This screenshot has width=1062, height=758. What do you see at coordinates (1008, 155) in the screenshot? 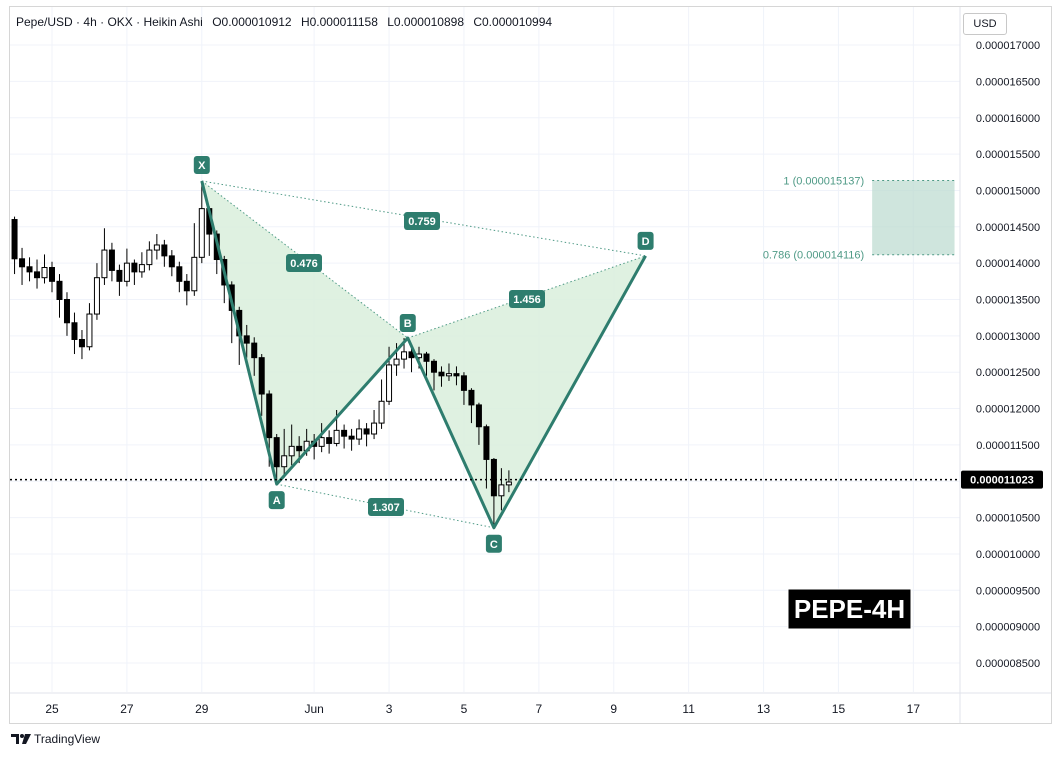
I see `y-tick-label: 0.000015500` at bounding box center [1008, 155].